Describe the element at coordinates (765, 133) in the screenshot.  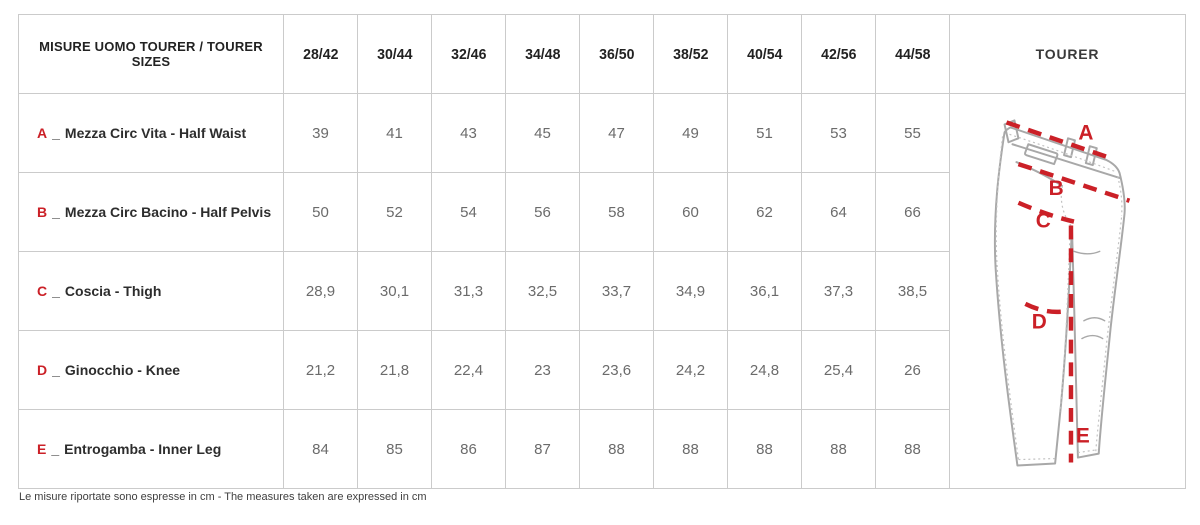
I see `value-cell: 51` at that location.